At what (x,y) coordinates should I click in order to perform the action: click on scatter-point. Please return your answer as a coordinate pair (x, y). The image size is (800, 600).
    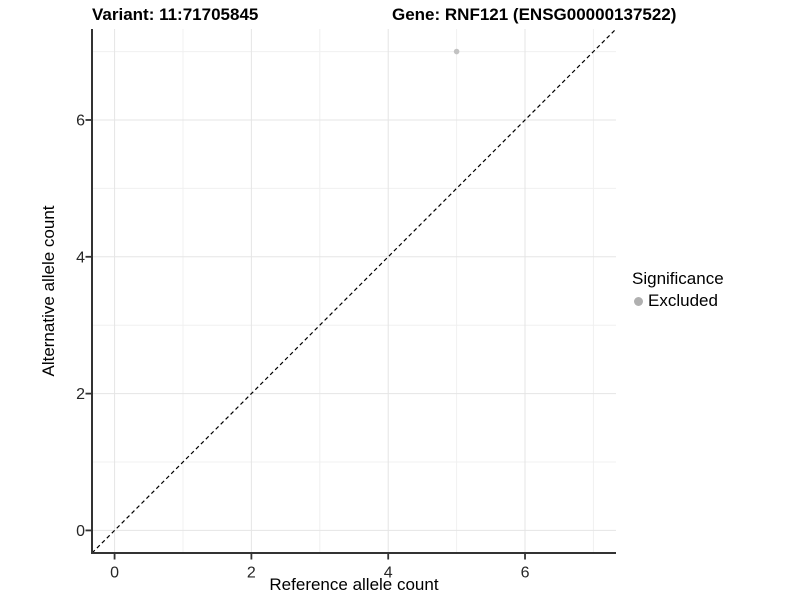
    Looking at the image, I should click on (456, 51).